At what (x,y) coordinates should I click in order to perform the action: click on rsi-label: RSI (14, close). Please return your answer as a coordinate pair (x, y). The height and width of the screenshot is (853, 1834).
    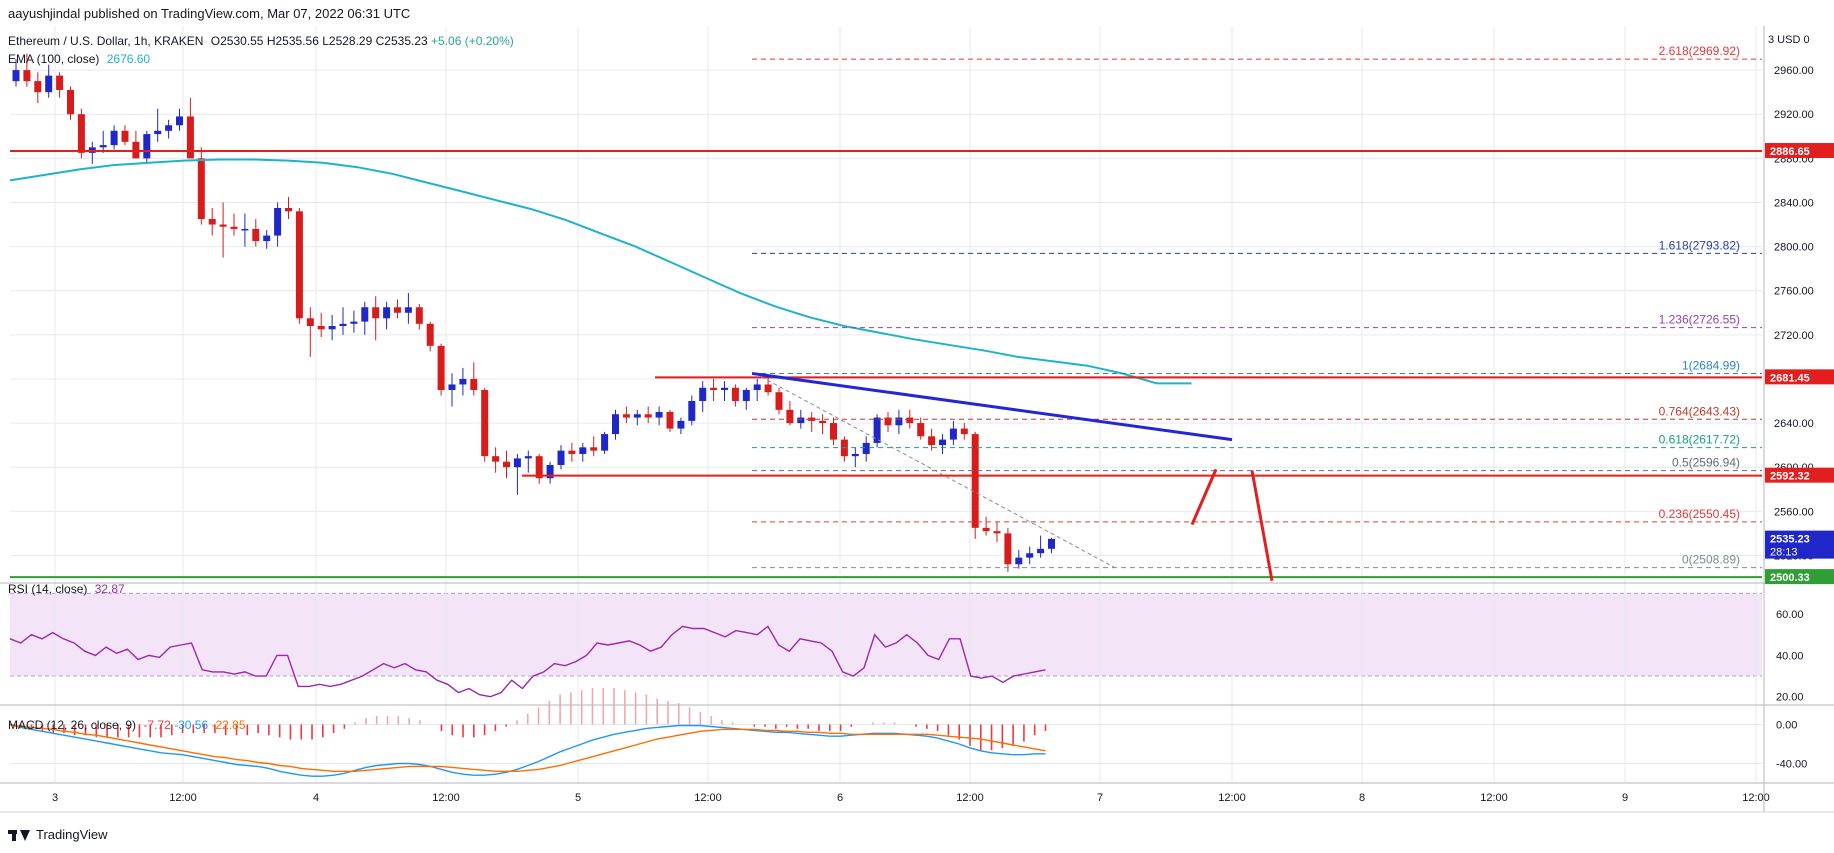
    Looking at the image, I should click on (48, 589).